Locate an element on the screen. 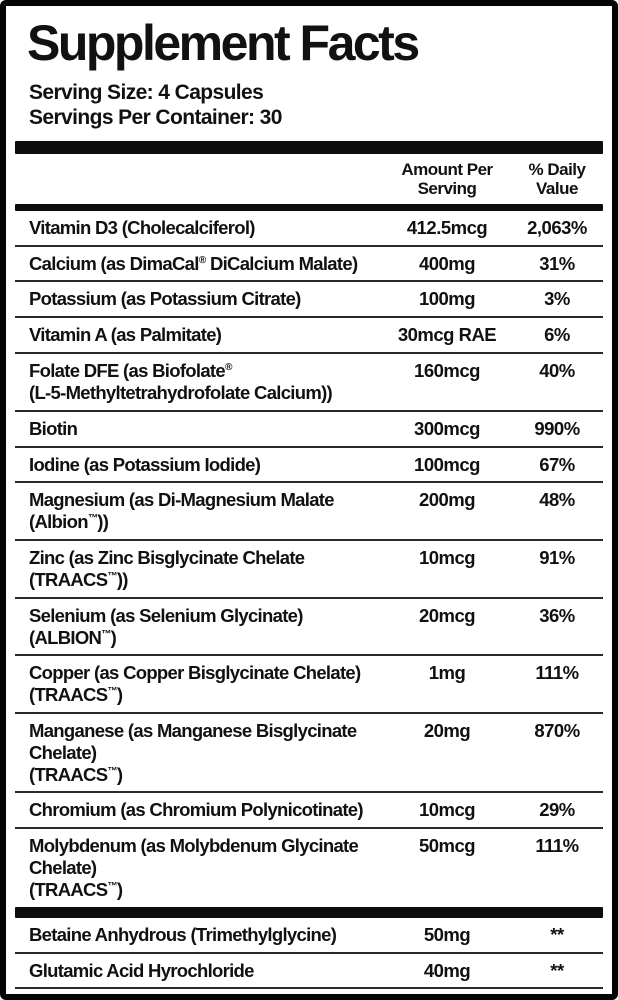 This screenshot has width=618, height=1000. nutrient-name: Potassium (as Potassium Citrate) is located at coordinates (165, 299).